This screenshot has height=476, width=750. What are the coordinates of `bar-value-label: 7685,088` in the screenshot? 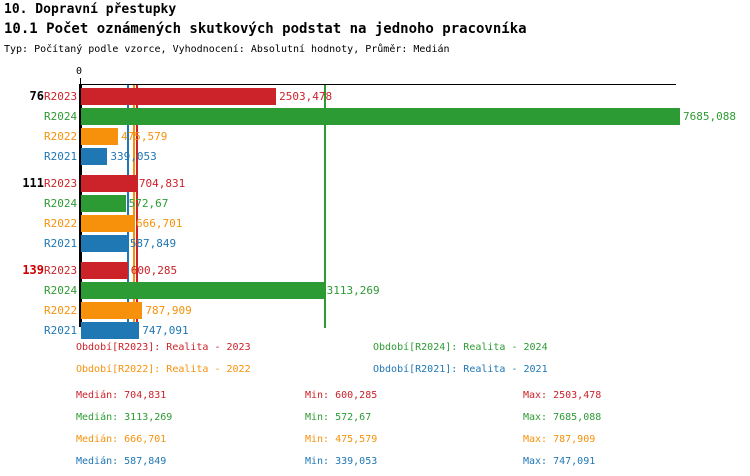 It's located at (709, 116).